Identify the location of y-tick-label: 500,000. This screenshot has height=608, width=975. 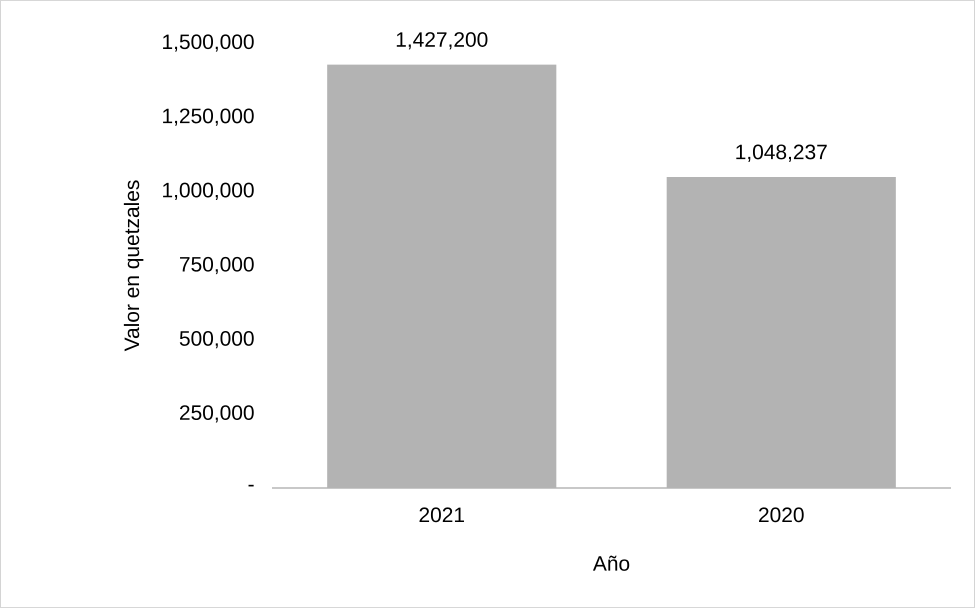
(217, 339).